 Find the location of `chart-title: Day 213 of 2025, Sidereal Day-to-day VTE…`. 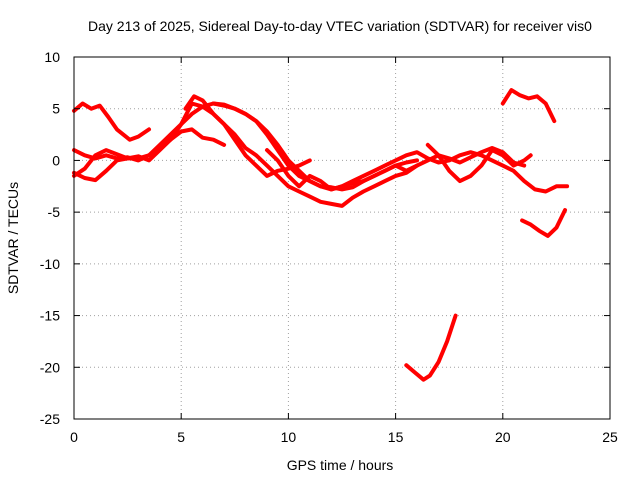

chart-title: Day 213 of 2025, Sidereal Day-to-day VTE… is located at coordinates (340, 26).